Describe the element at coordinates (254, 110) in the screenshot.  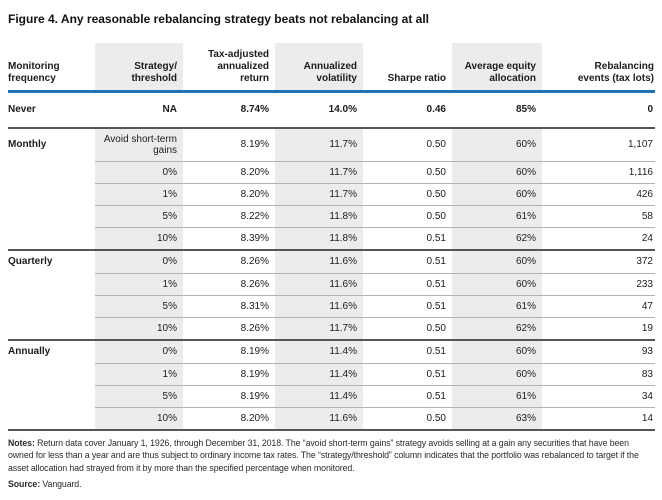
I see `cell-tax-adjusted-annualized-return: 8.74%` at that location.